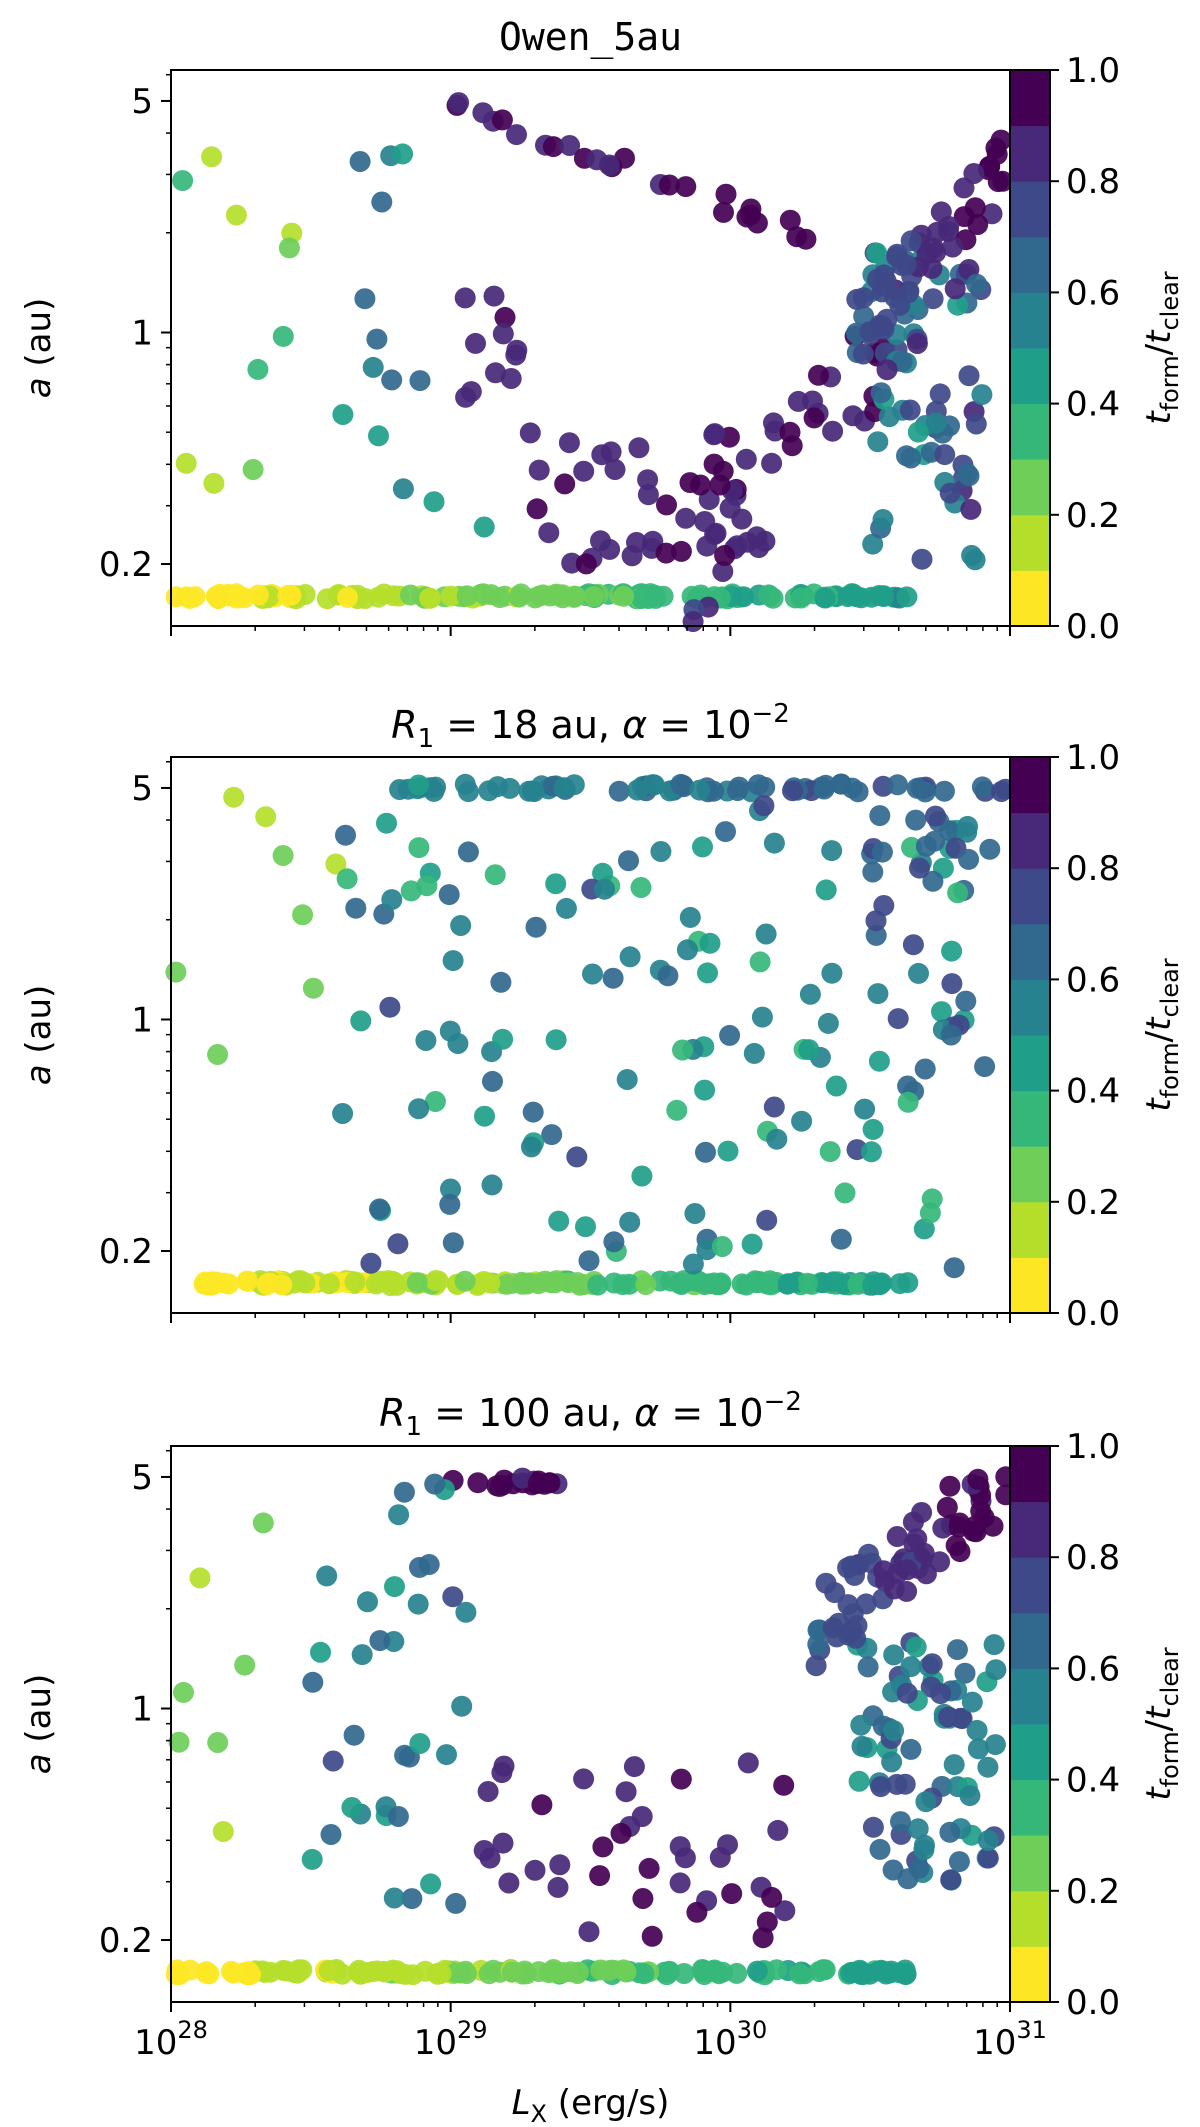 This screenshot has height=2127, width=1200. Describe the element at coordinates (1030, 348) in the screenshot. I see `colorbar-frame` at that location.